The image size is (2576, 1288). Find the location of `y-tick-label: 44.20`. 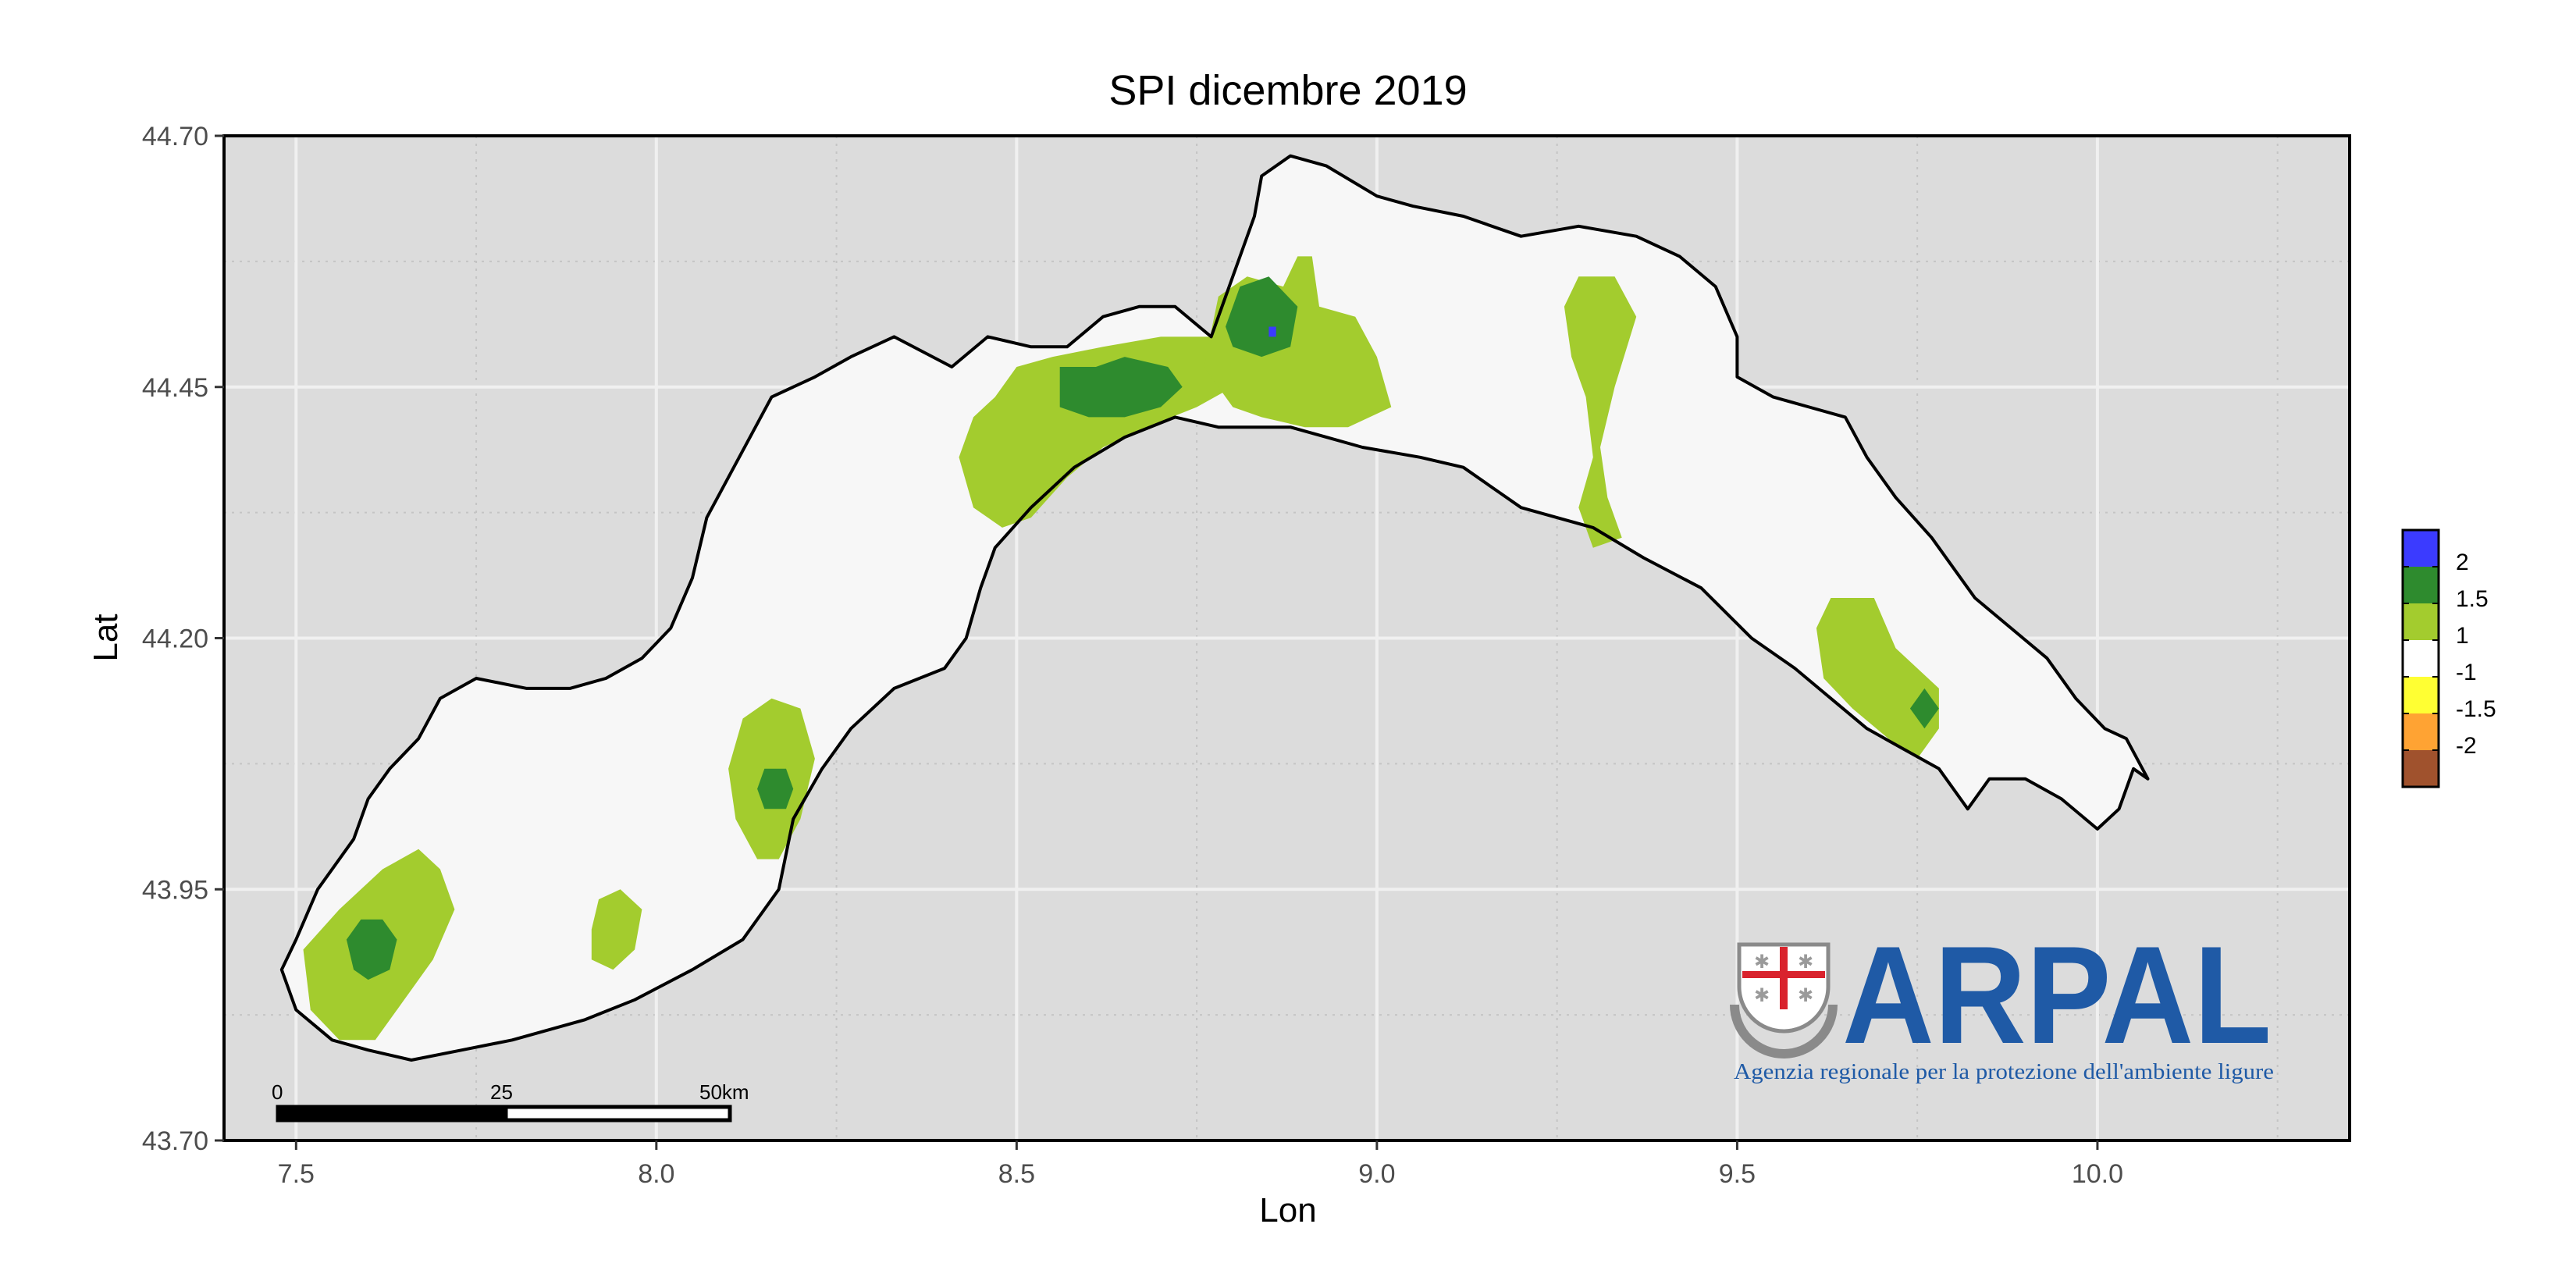

y-tick-label: 44.20 is located at coordinates (175, 639).